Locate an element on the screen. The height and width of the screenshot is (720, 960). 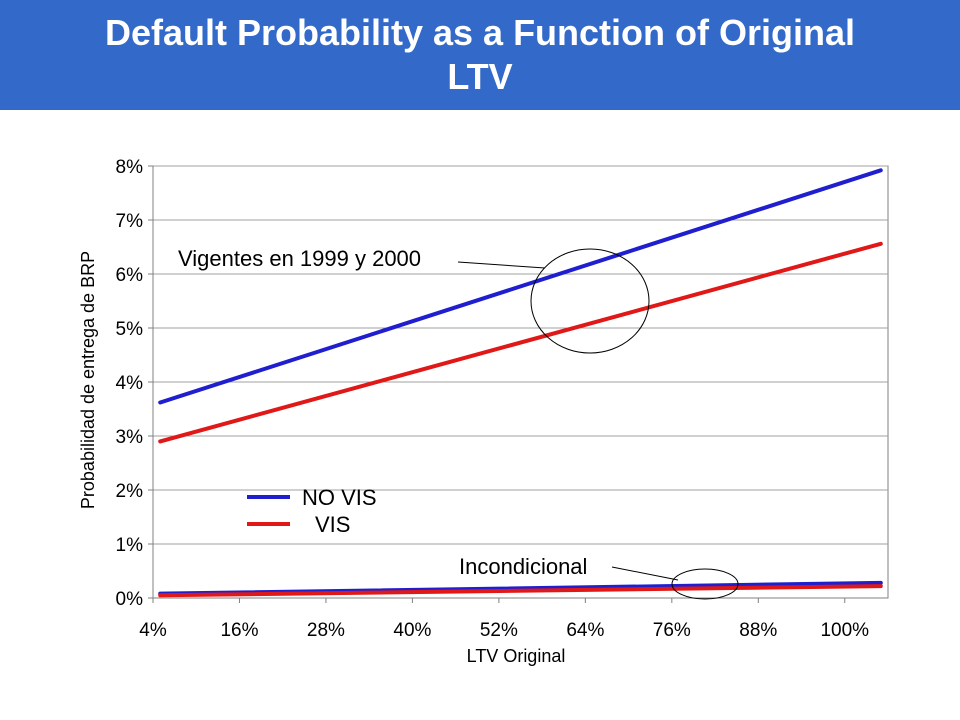
x-tick-label: 40% is located at coordinates (412, 630).